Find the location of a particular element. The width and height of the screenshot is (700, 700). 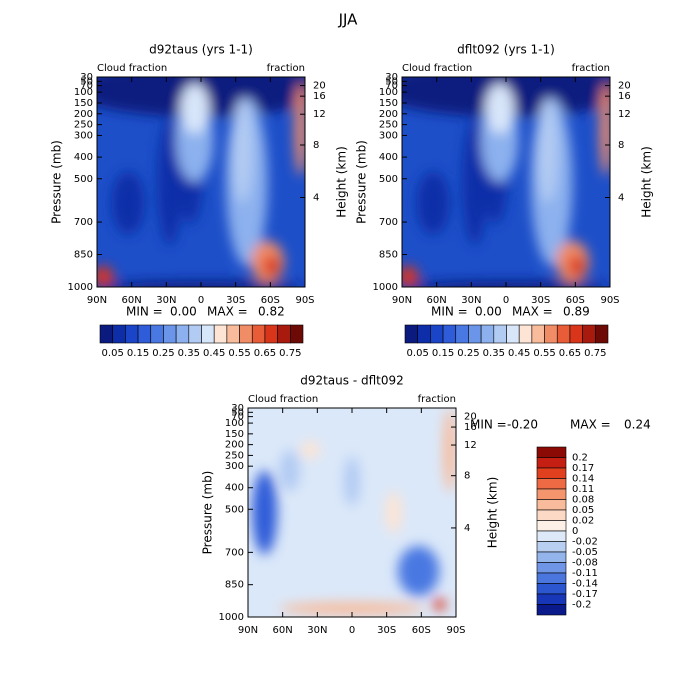

colorbar-label: 0.75 is located at coordinates (290, 353).